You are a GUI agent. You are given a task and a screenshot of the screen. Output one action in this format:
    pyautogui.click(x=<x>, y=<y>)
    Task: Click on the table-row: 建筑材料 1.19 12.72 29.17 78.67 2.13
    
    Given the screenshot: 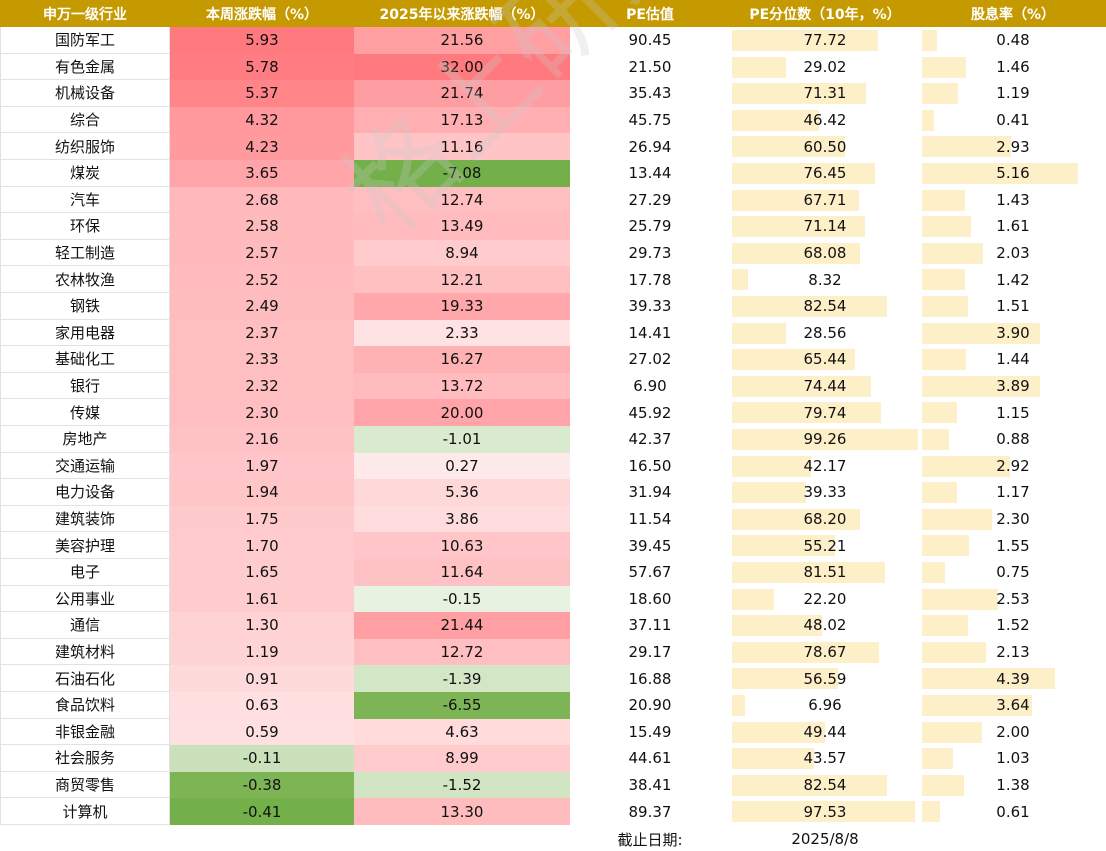 What is the action you would take?
    pyautogui.click(x=553, y=652)
    